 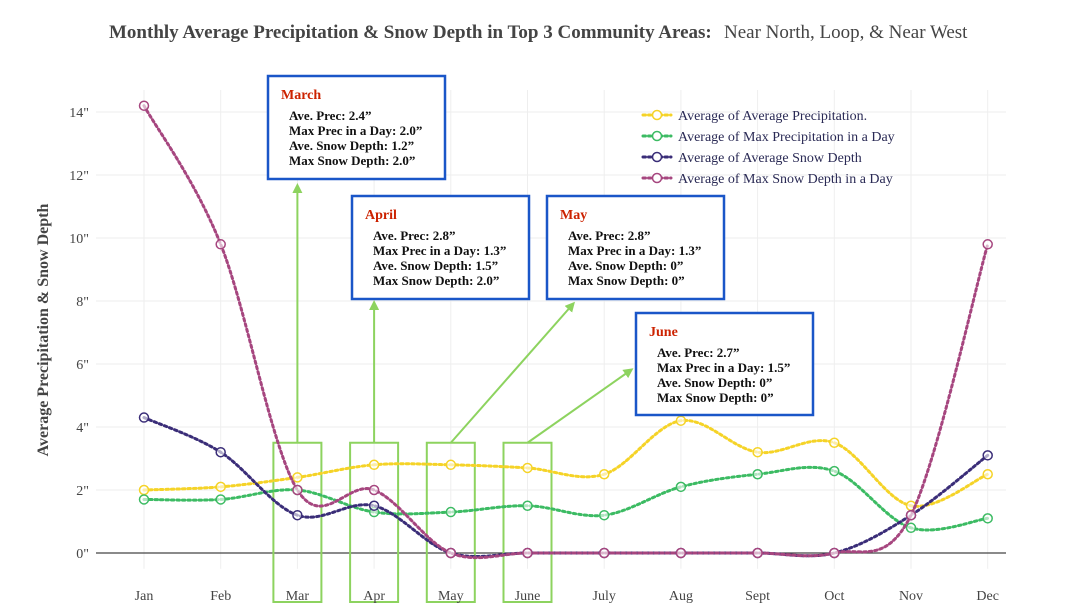 I want to click on y-tick-label: 14", so click(x=79, y=113).